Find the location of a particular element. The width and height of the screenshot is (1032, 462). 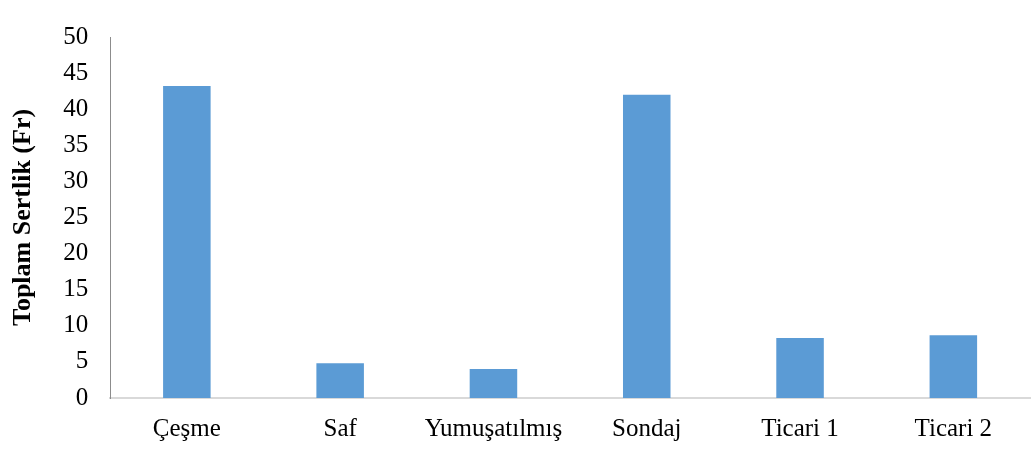

y-tick-label: 40 is located at coordinates (76, 107).